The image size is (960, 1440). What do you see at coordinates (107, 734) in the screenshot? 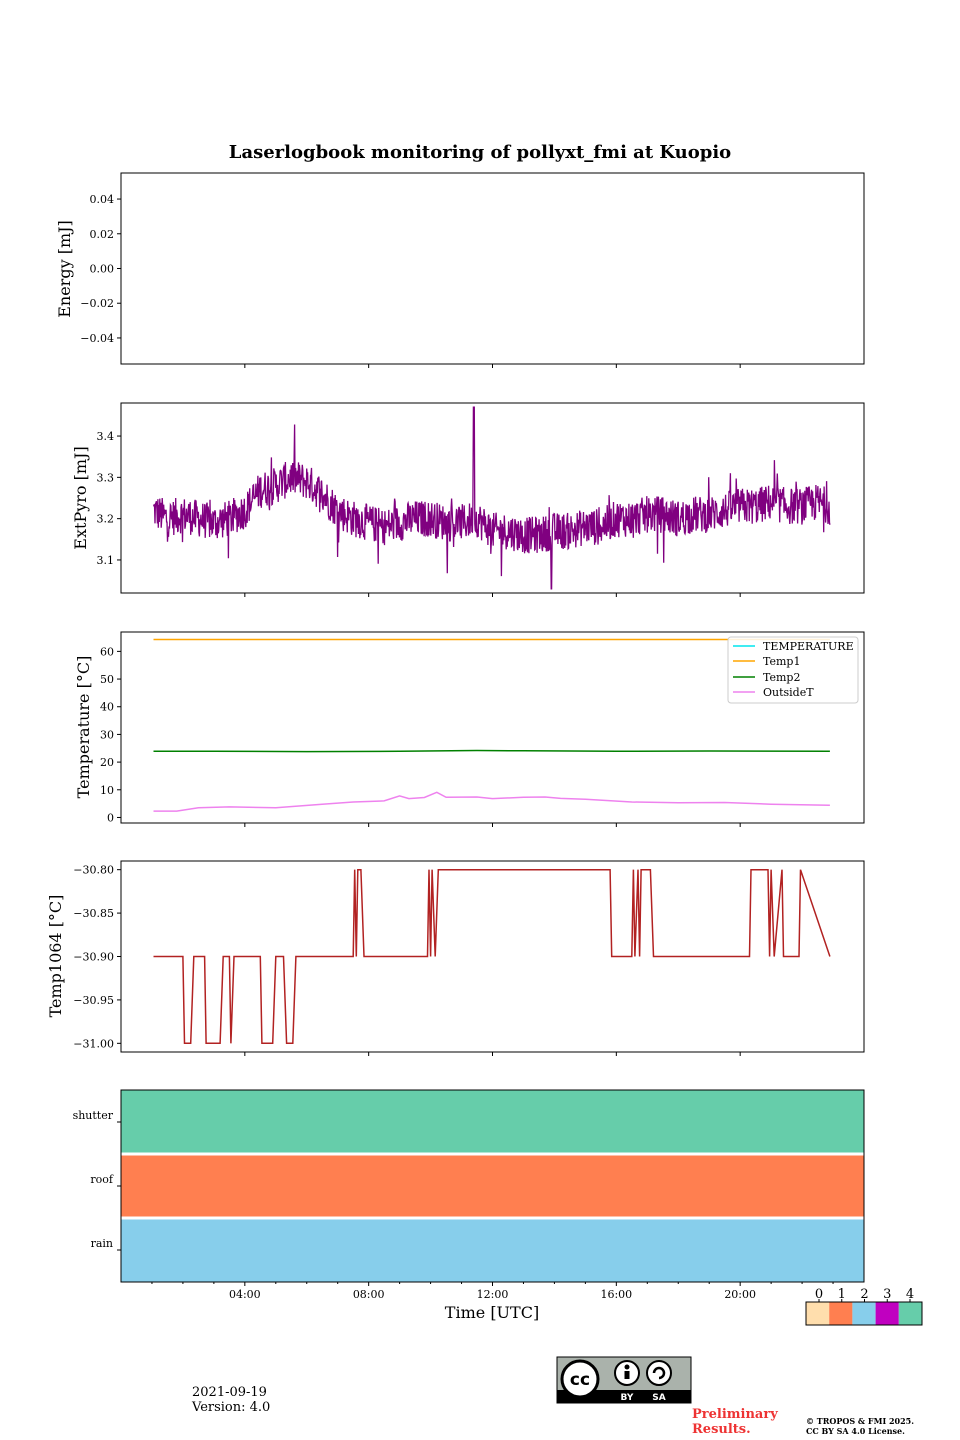
I see `y-tick-label: 30` at bounding box center [107, 734].